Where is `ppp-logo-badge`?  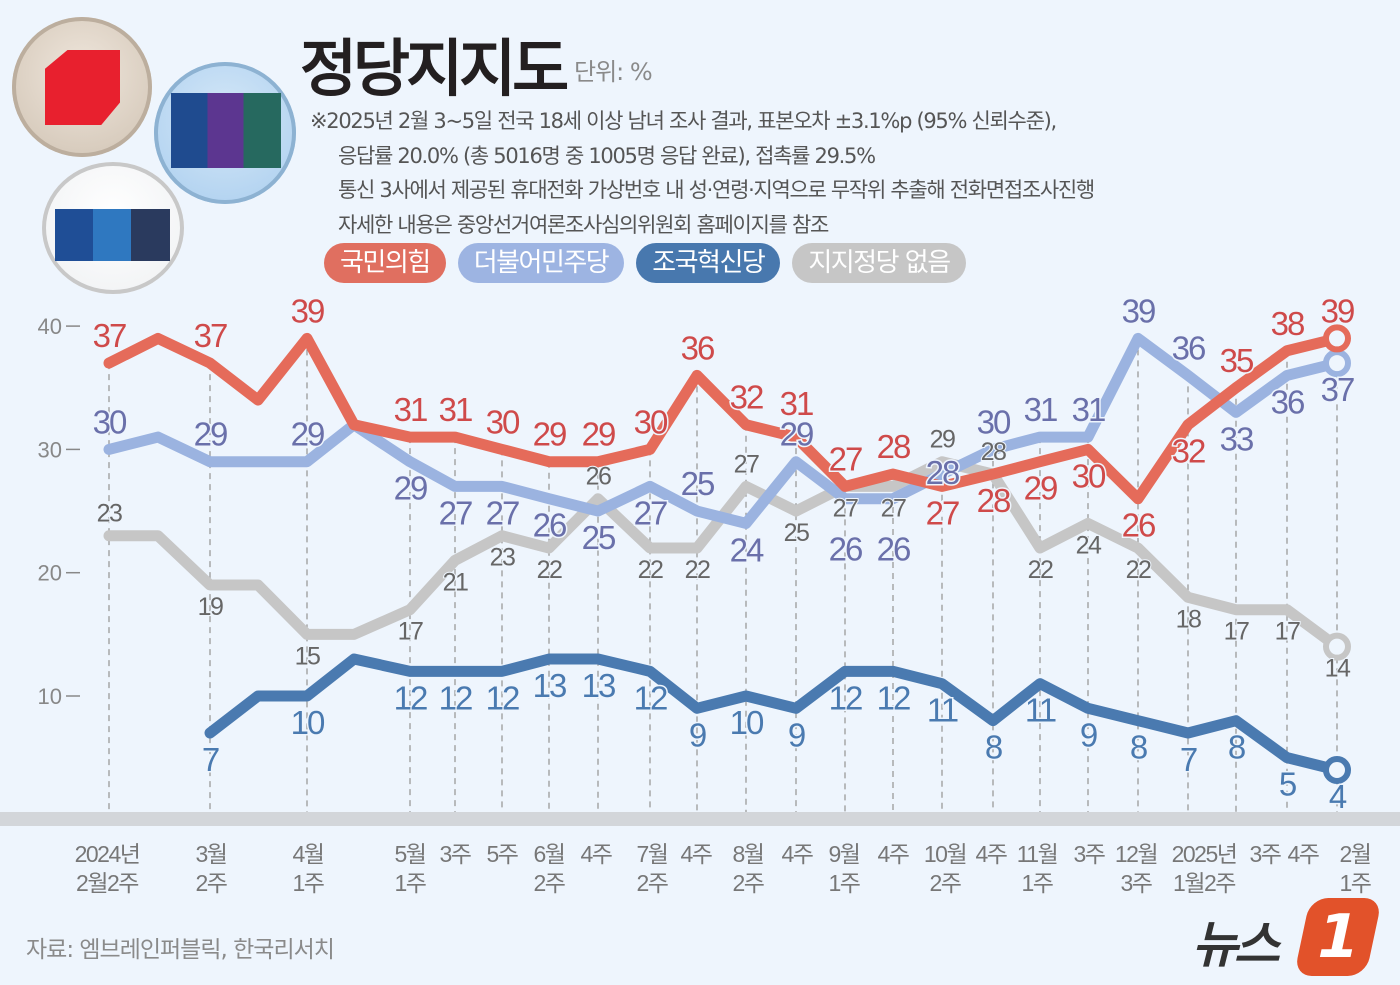 ppp-logo-badge is located at coordinates (82, 87).